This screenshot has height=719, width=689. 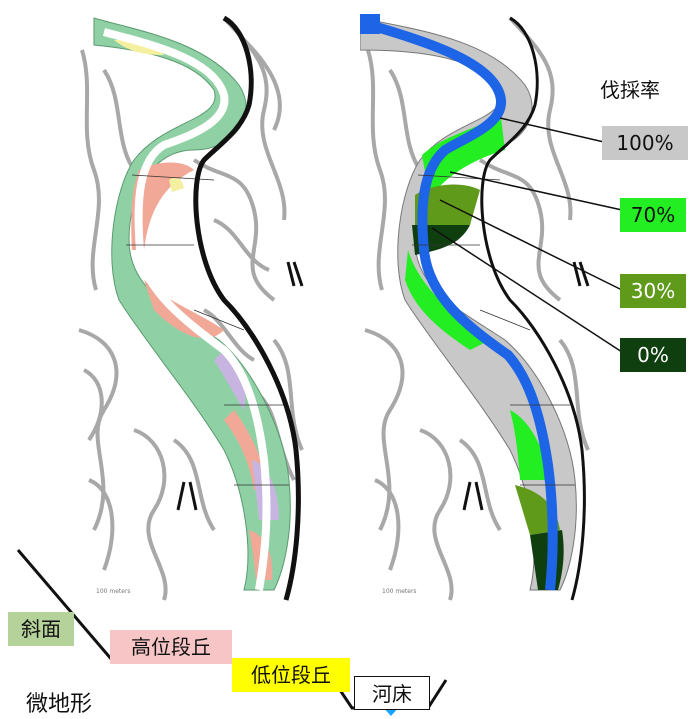 What do you see at coordinates (392, 693) in the screenshot?
I see `term-riverbed: 河床` at bounding box center [392, 693].